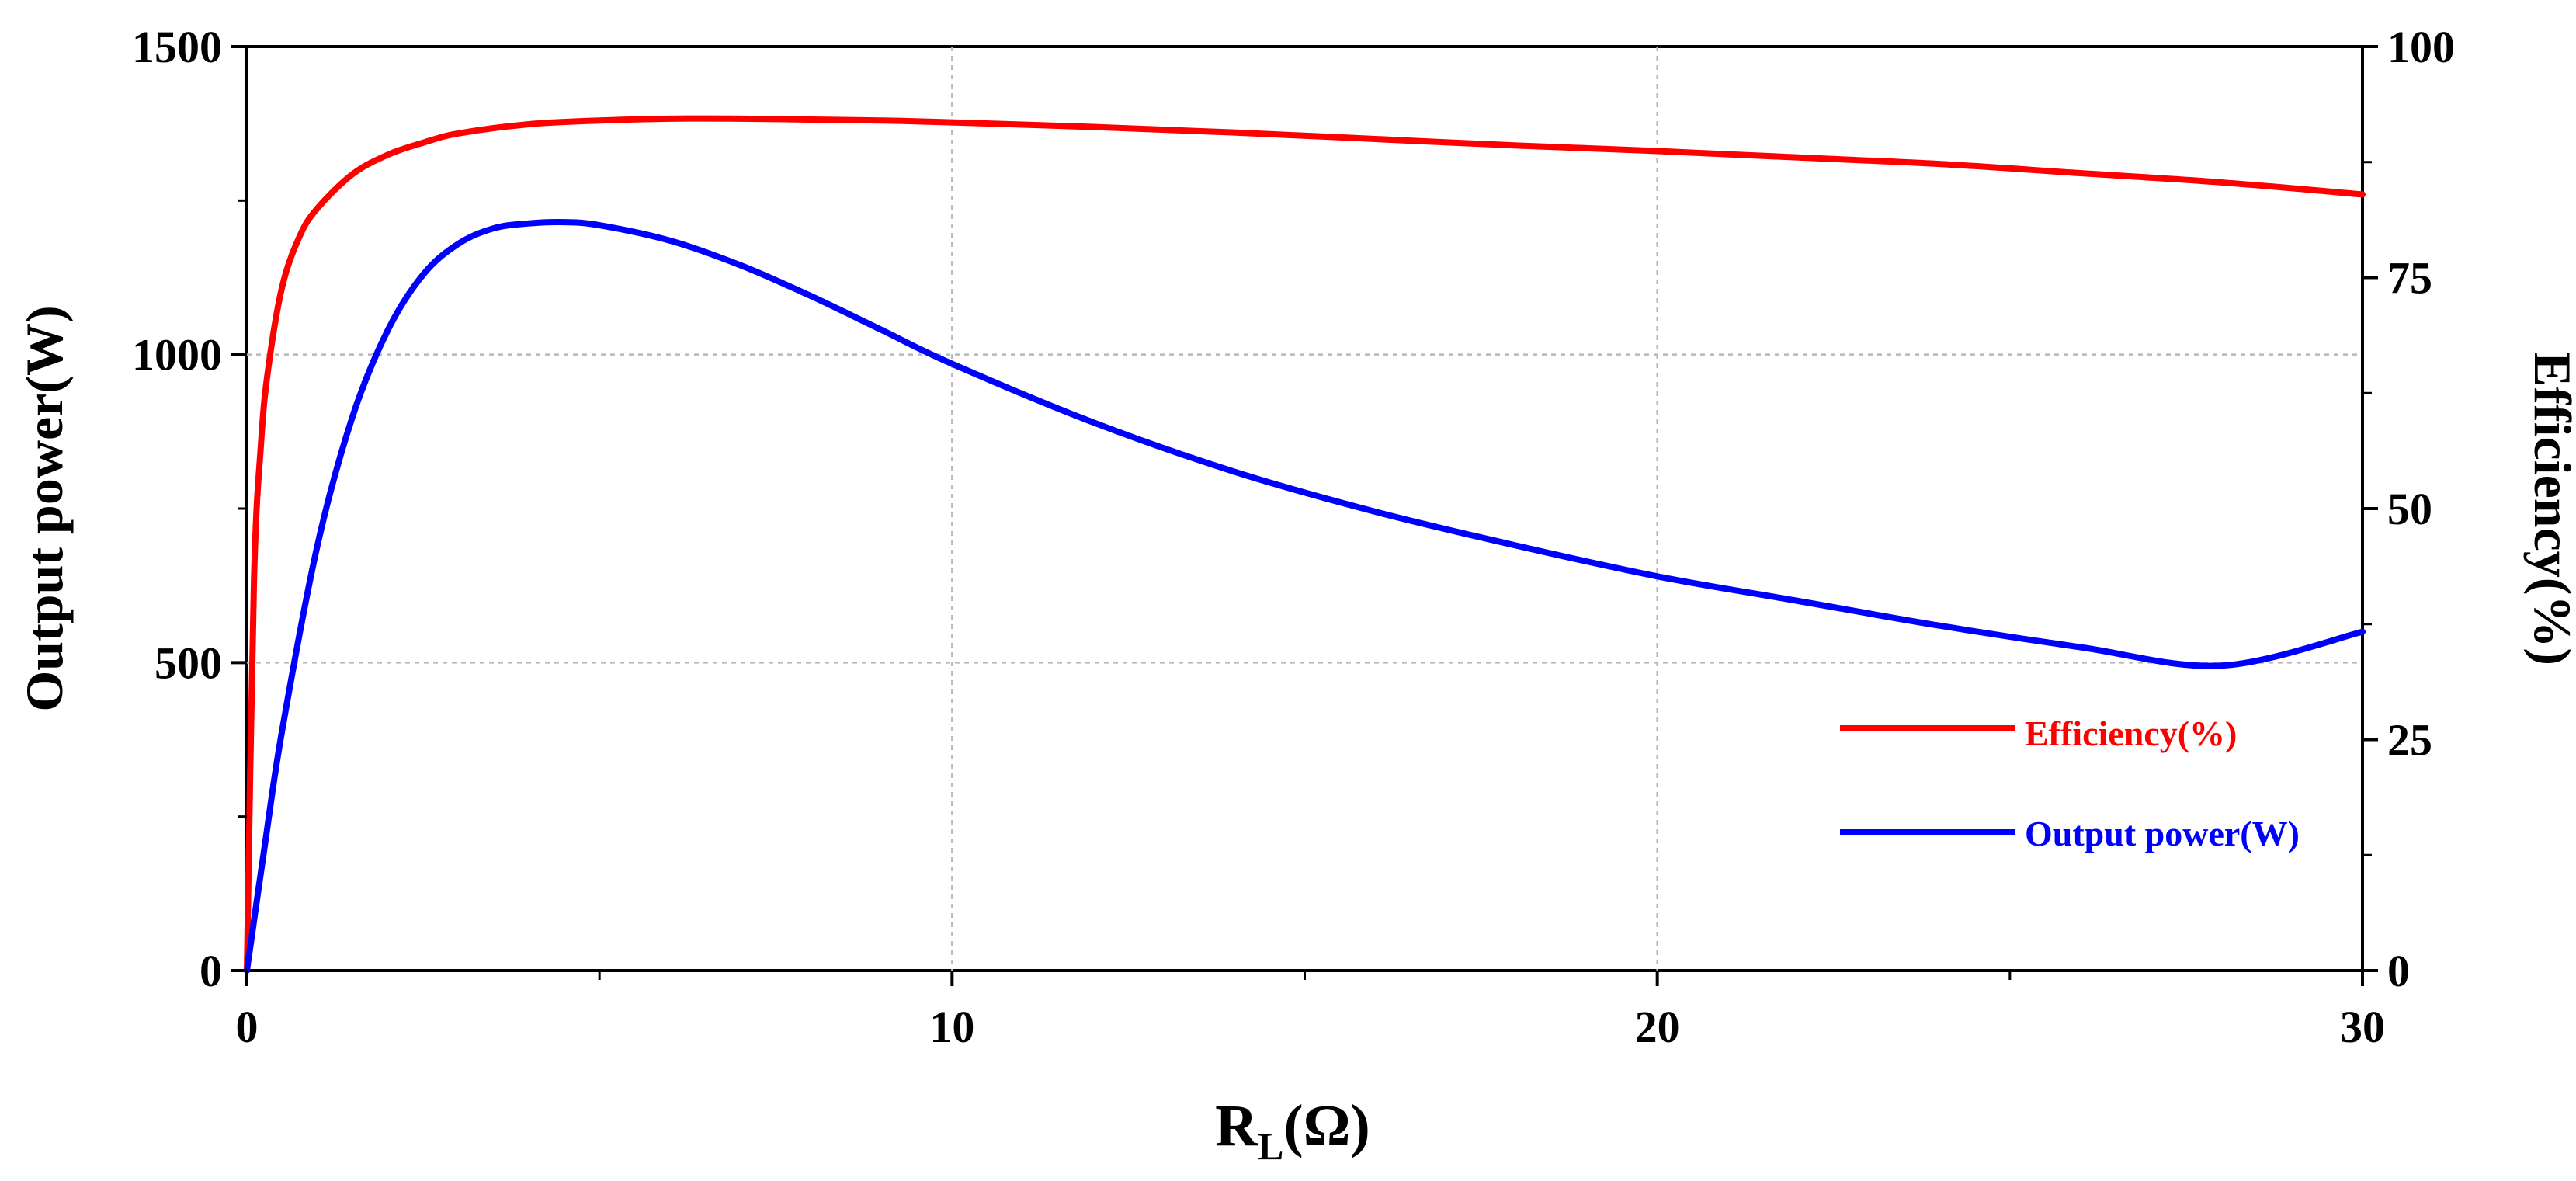 This screenshot has width=2576, height=1181. What do you see at coordinates (2421, 47) in the screenshot?
I see `y-right-tick-label: 100` at bounding box center [2421, 47].